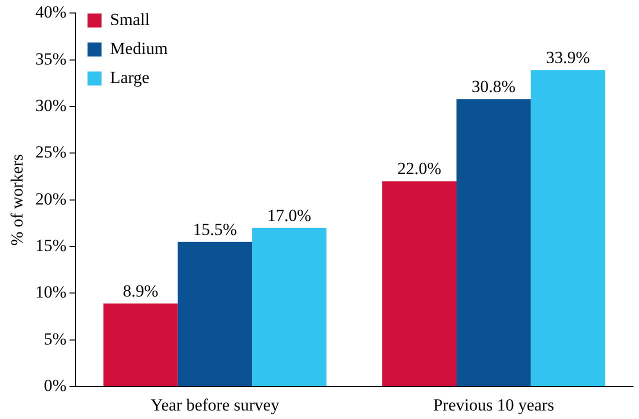 The width and height of the screenshot is (639, 419). I want to click on x-tick-label: Year before survey, so click(215, 404).